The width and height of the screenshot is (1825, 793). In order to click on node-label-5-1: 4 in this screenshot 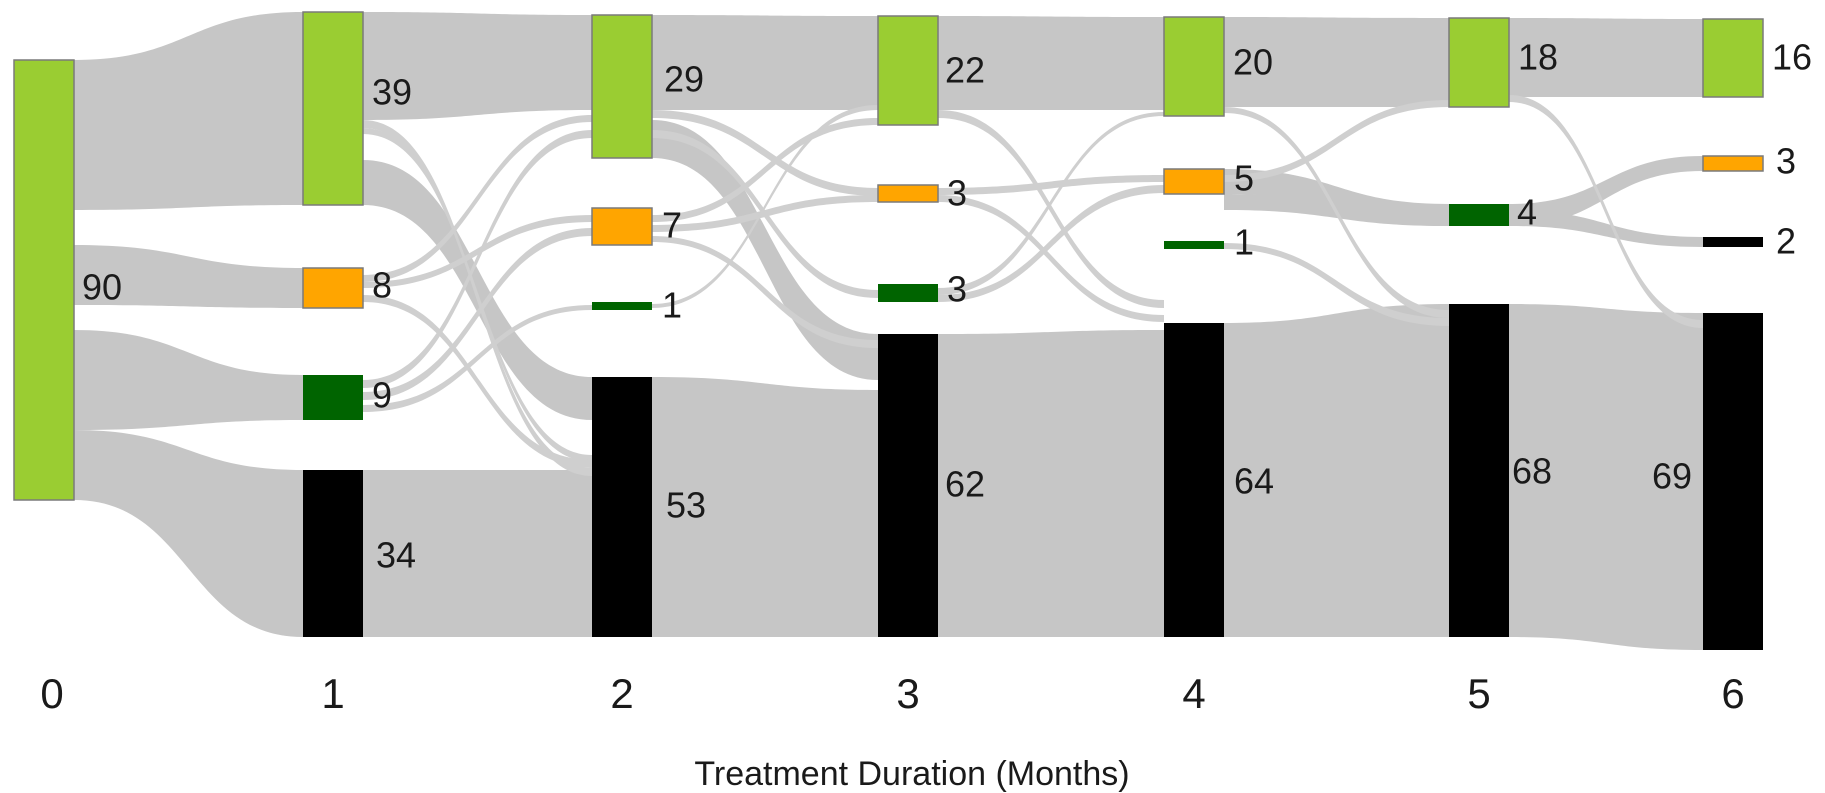, I will do `click(1527, 212)`.